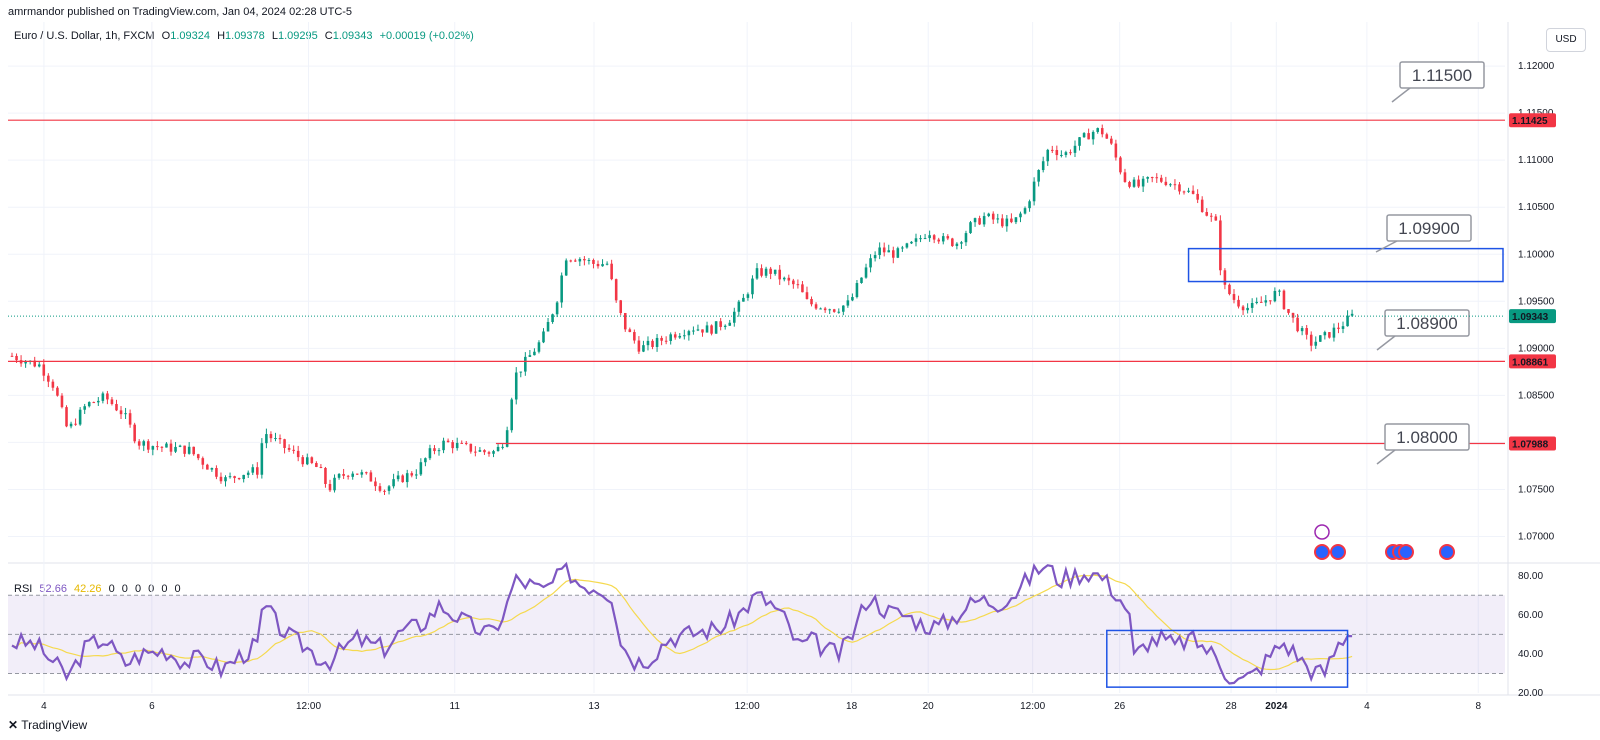 This screenshot has height=740, width=1600. I want to click on rsi-axis: 20.00 40.00 60.00 80.00, so click(1530, 635).